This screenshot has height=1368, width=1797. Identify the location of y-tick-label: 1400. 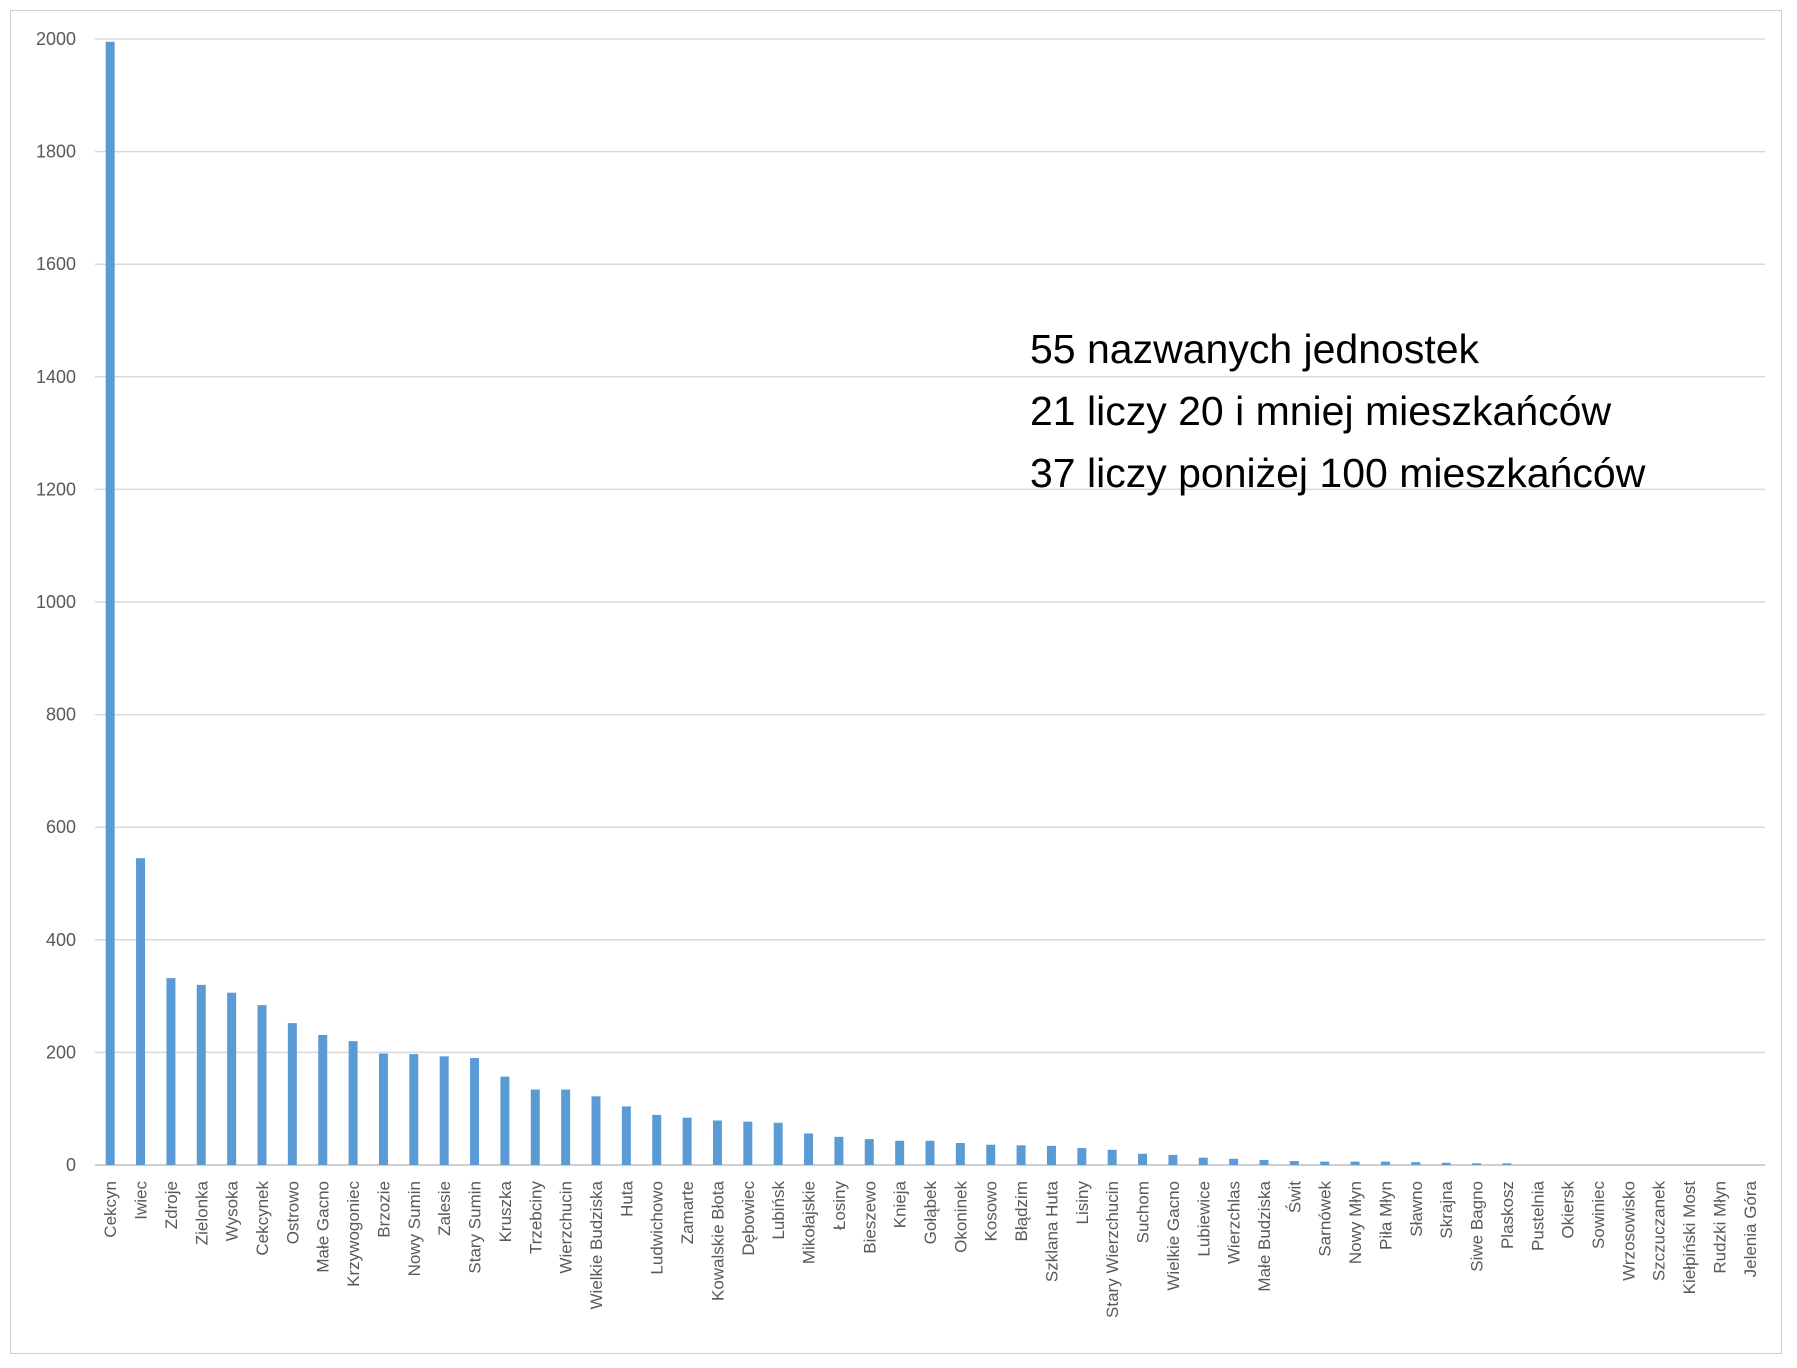
(56, 377).